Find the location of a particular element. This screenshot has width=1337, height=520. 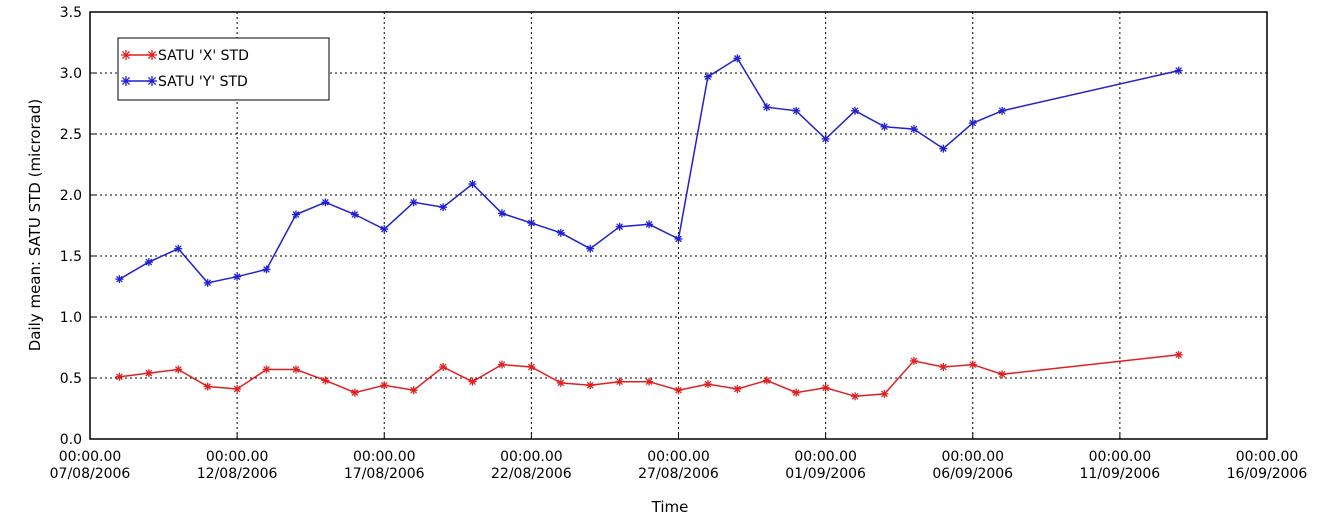

legend-box is located at coordinates (223, 69).